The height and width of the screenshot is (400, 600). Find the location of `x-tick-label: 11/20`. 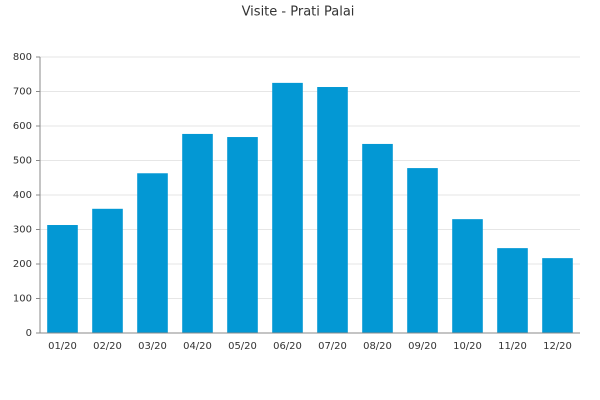

x-tick-label: 11/20 is located at coordinates (512, 346).